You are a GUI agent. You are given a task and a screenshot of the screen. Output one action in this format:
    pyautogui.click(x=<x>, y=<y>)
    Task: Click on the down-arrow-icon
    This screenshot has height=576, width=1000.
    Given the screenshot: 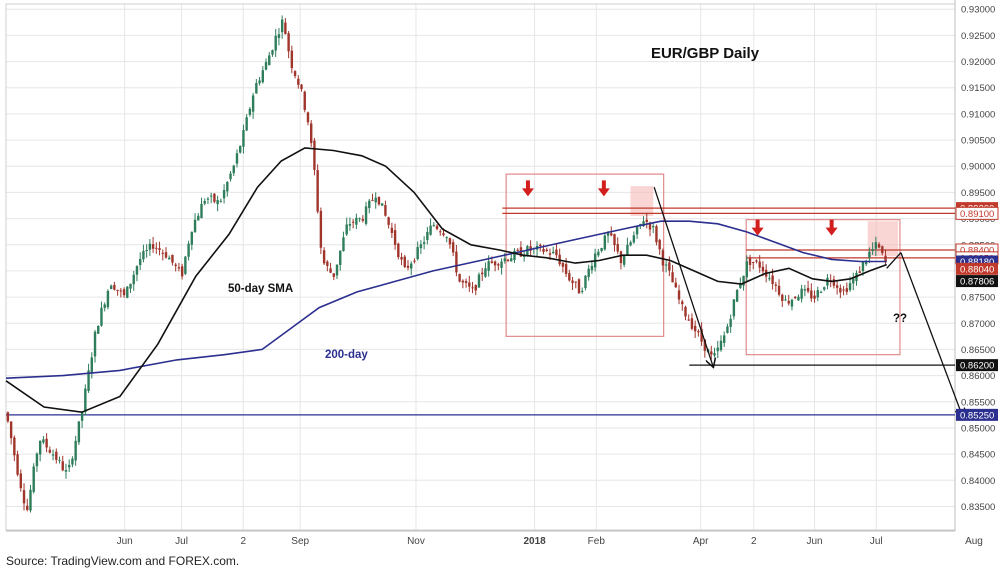 What is the action you would take?
    pyautogui.click(x=831, y=227)
    